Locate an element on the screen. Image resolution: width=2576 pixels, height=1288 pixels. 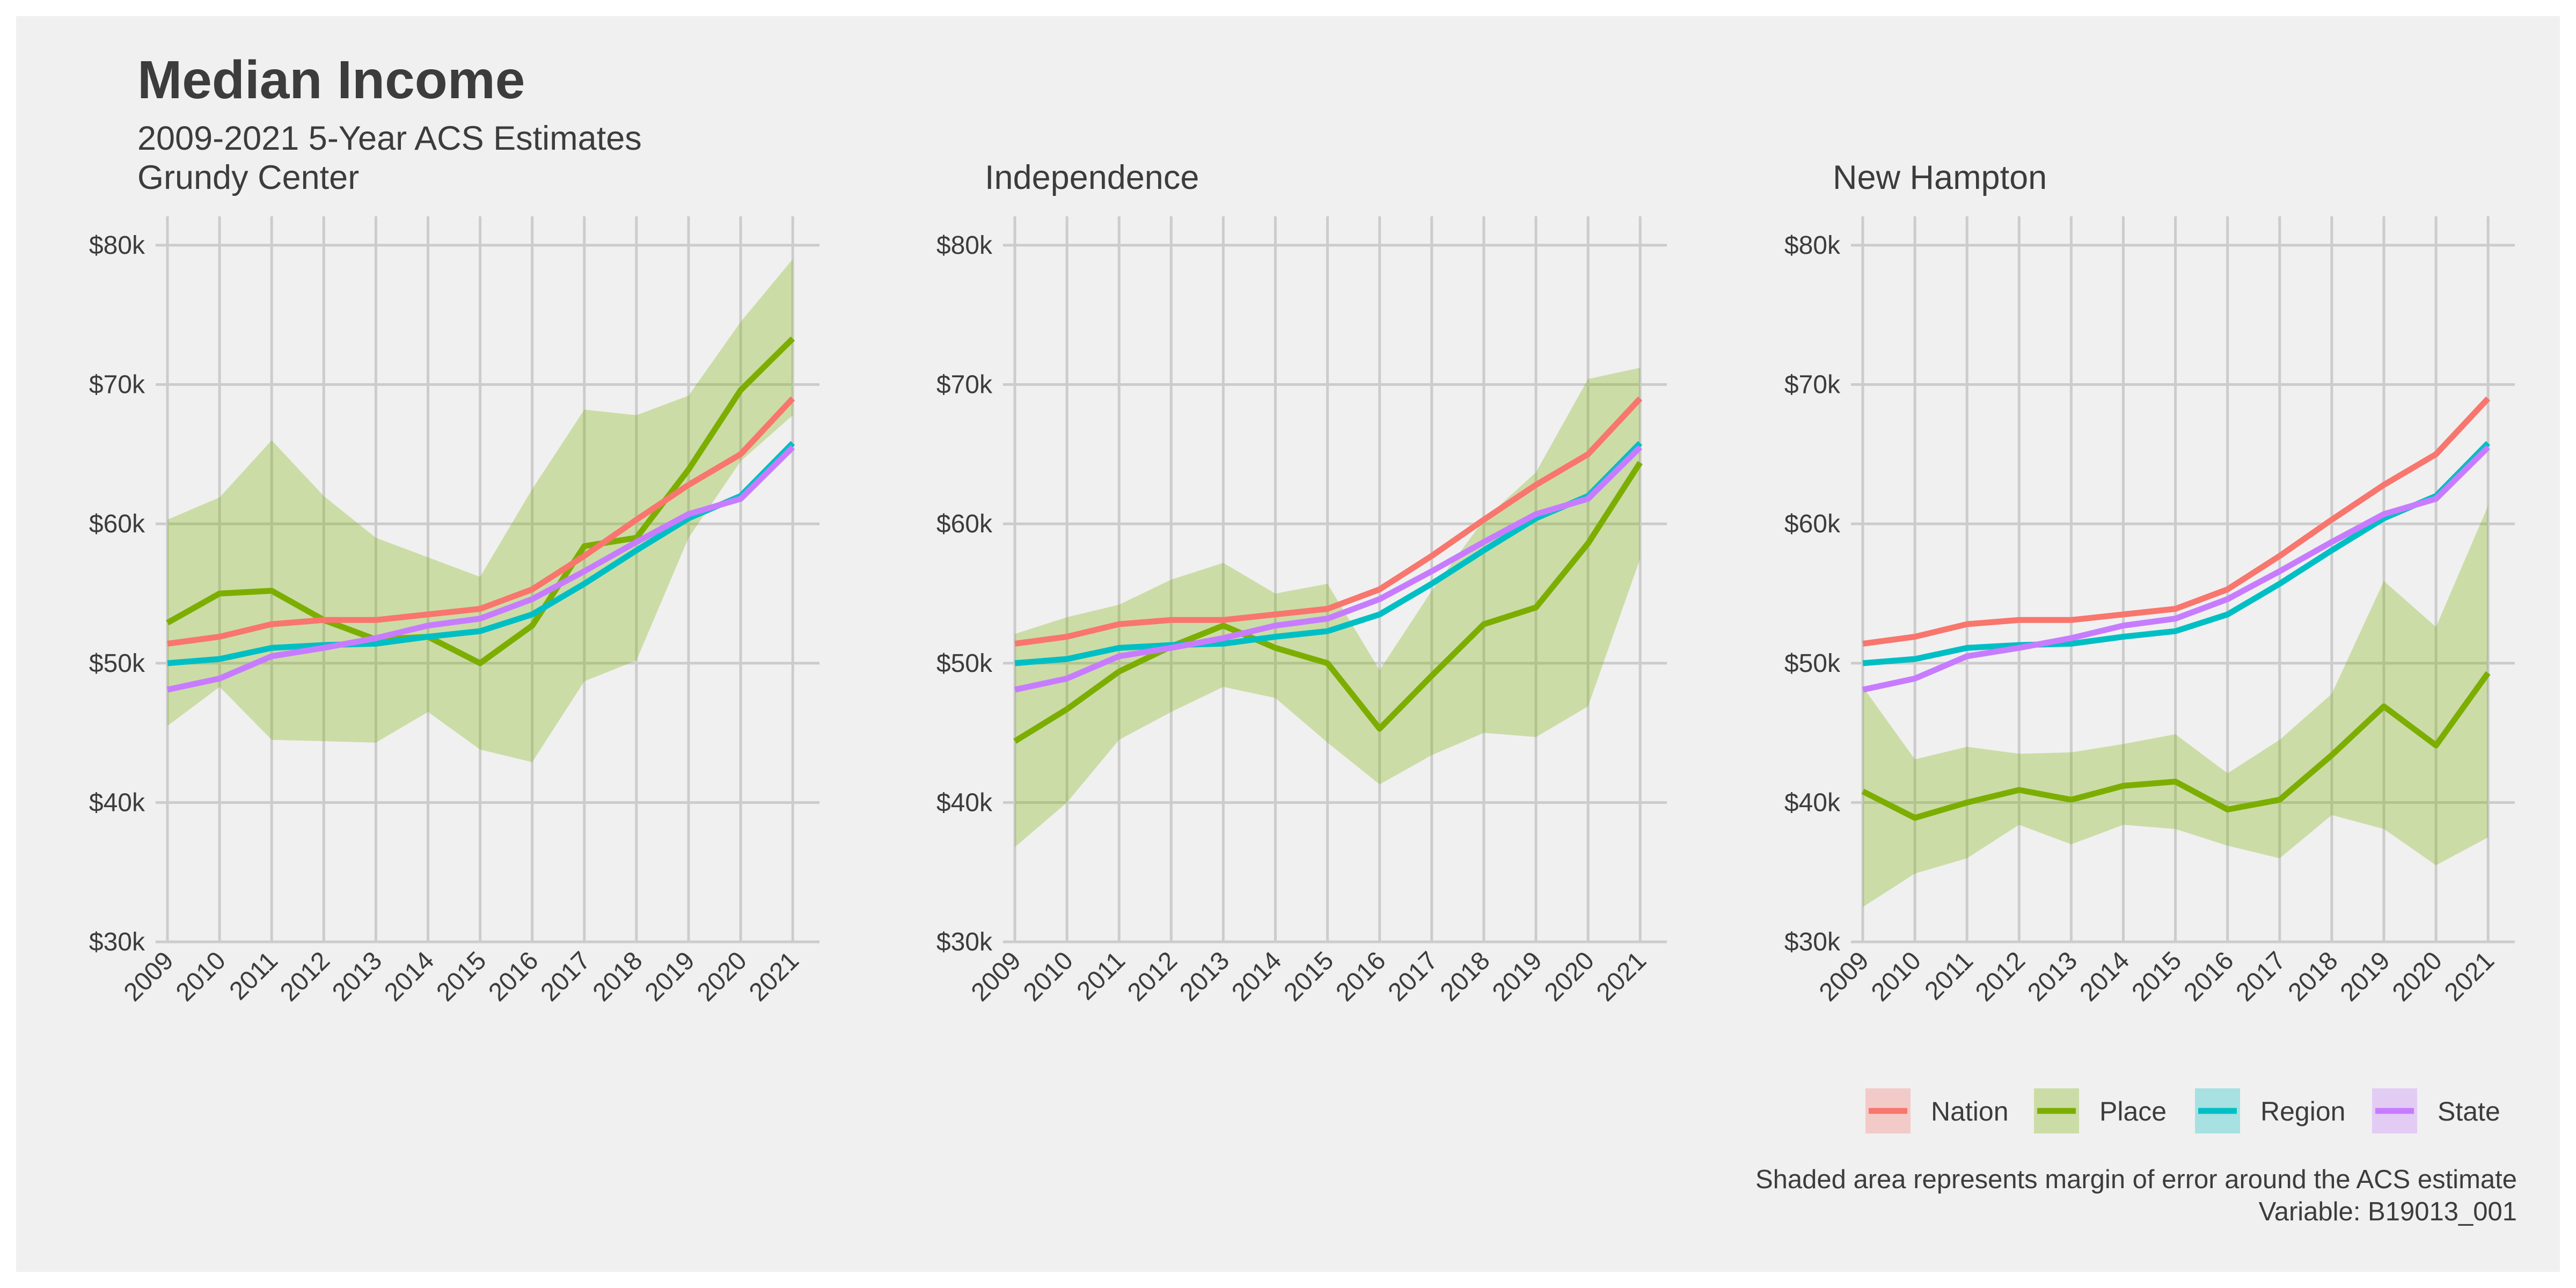
panel-independence-xtick-2016: 2016 is located at coordinates (1360, 976).